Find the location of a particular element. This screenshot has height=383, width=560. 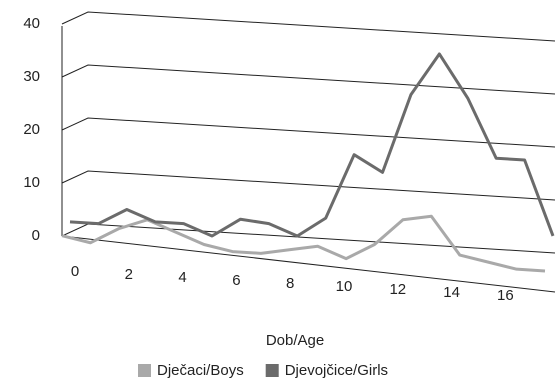

x-tick-label: 10 is located at coordinates (344, 286).